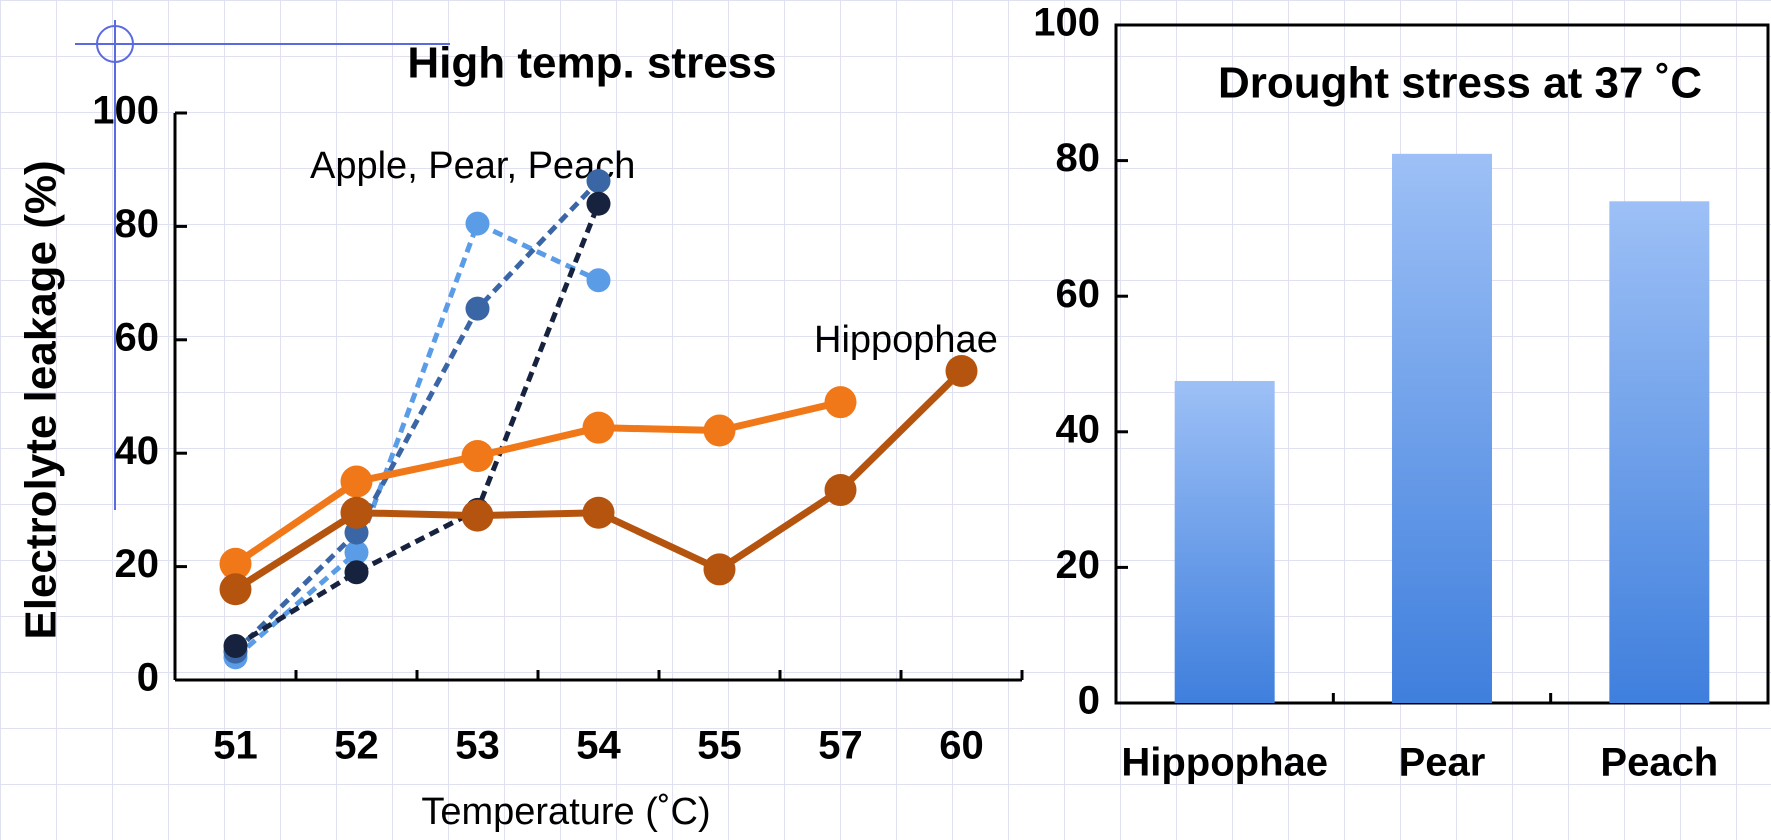 Image resolution: width=1771 pixels, height=840 pixels. What do you see at coordinates (598, 746) in the screenshot?
I see `x-tick-label: 54` at bounding box center [598, 746].